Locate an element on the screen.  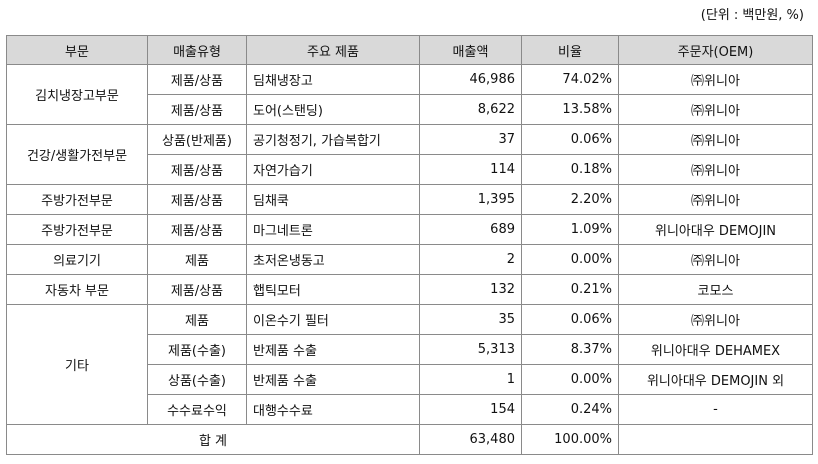
unit-note: (단위 : 백만원, %) is located at coordinates (752, 15).